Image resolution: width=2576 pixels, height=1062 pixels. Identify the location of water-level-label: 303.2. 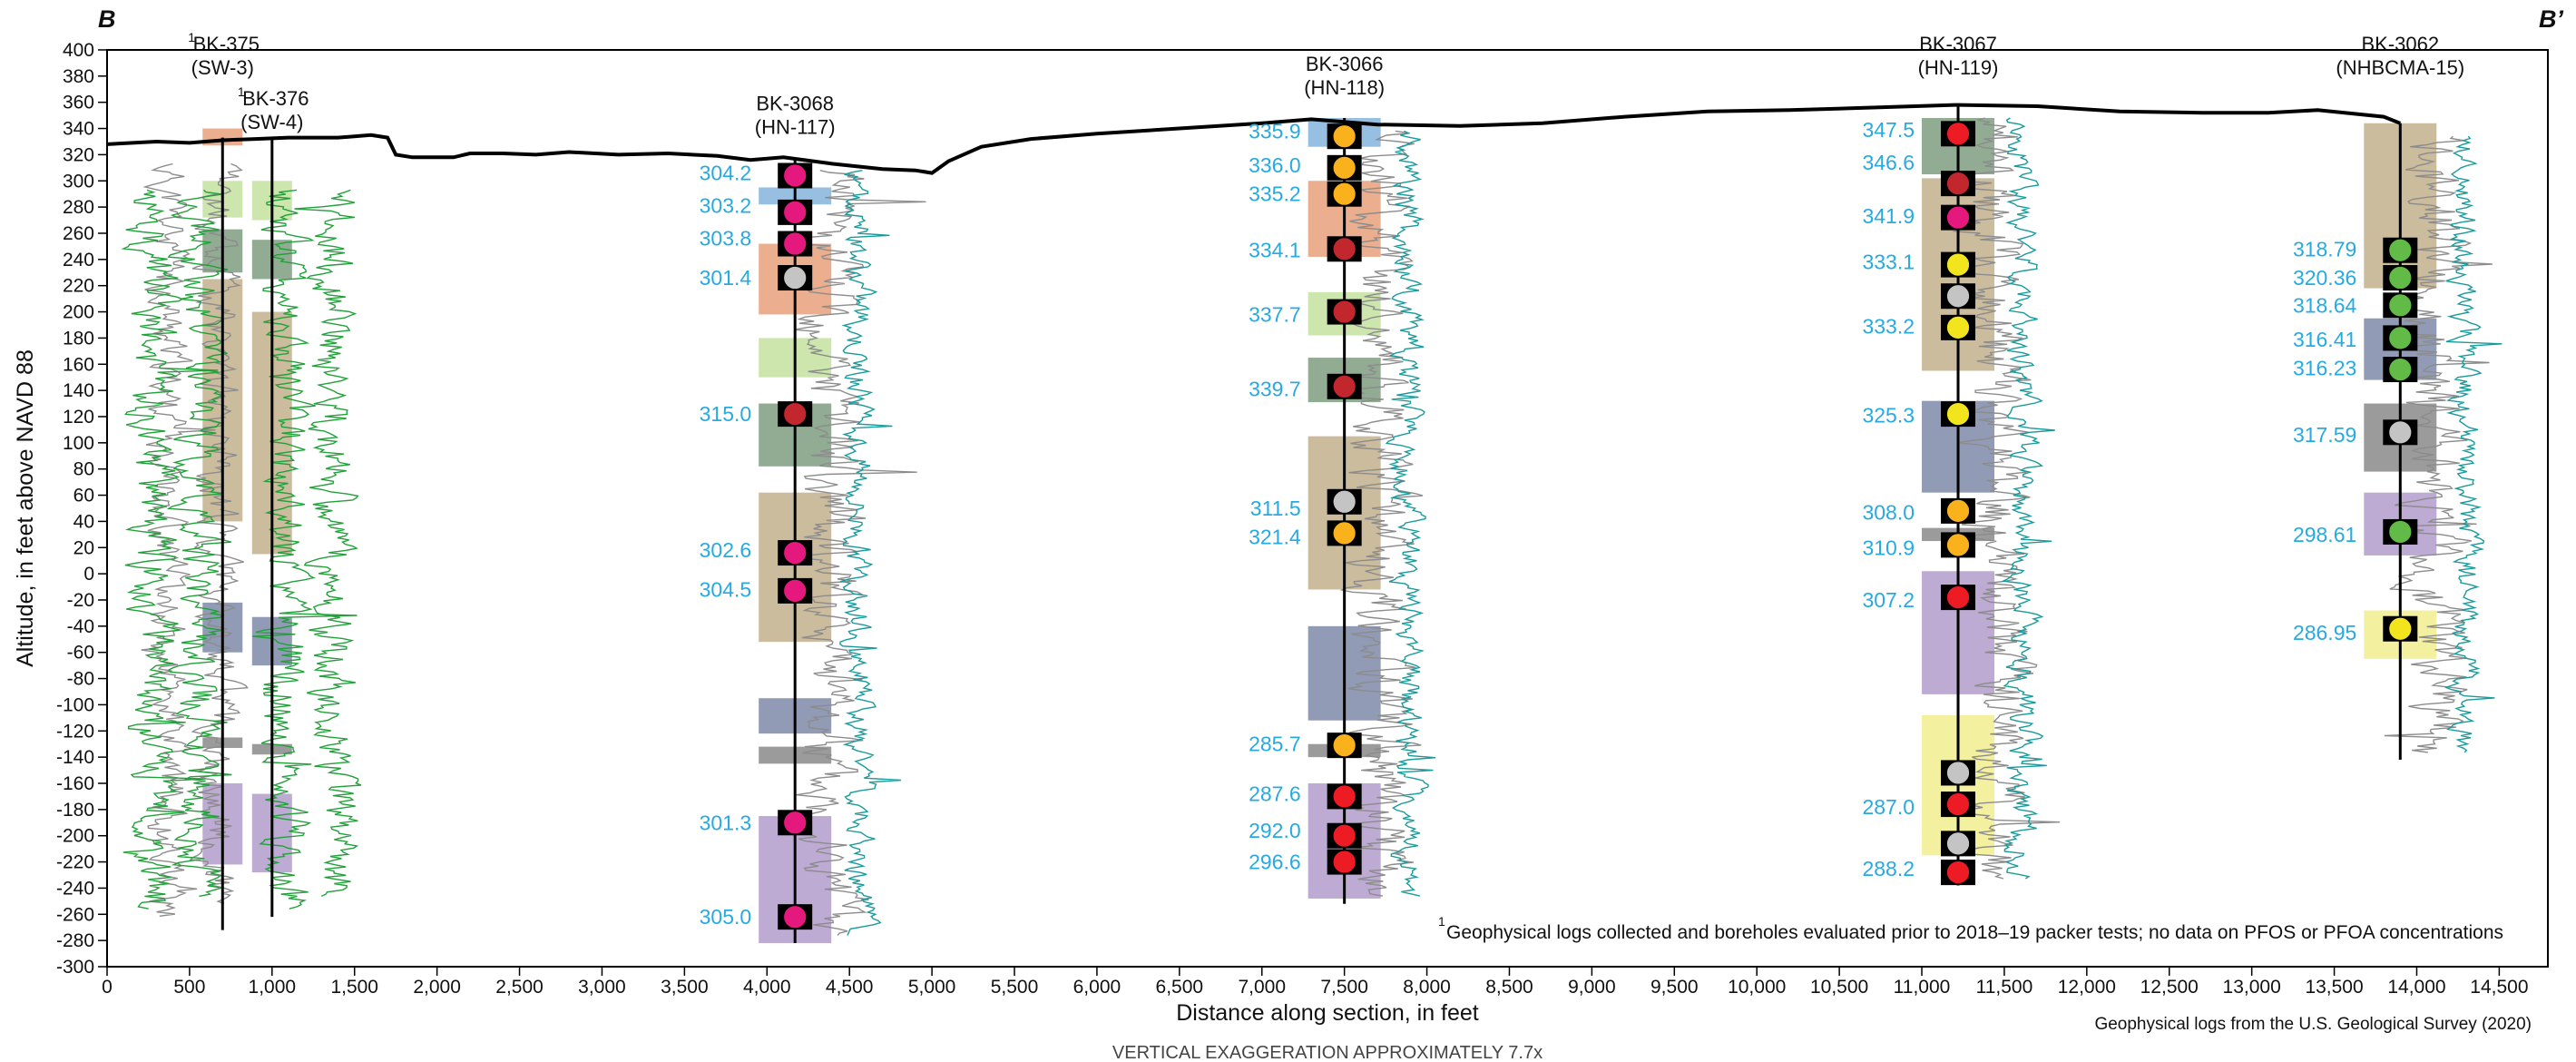
(726, 206).